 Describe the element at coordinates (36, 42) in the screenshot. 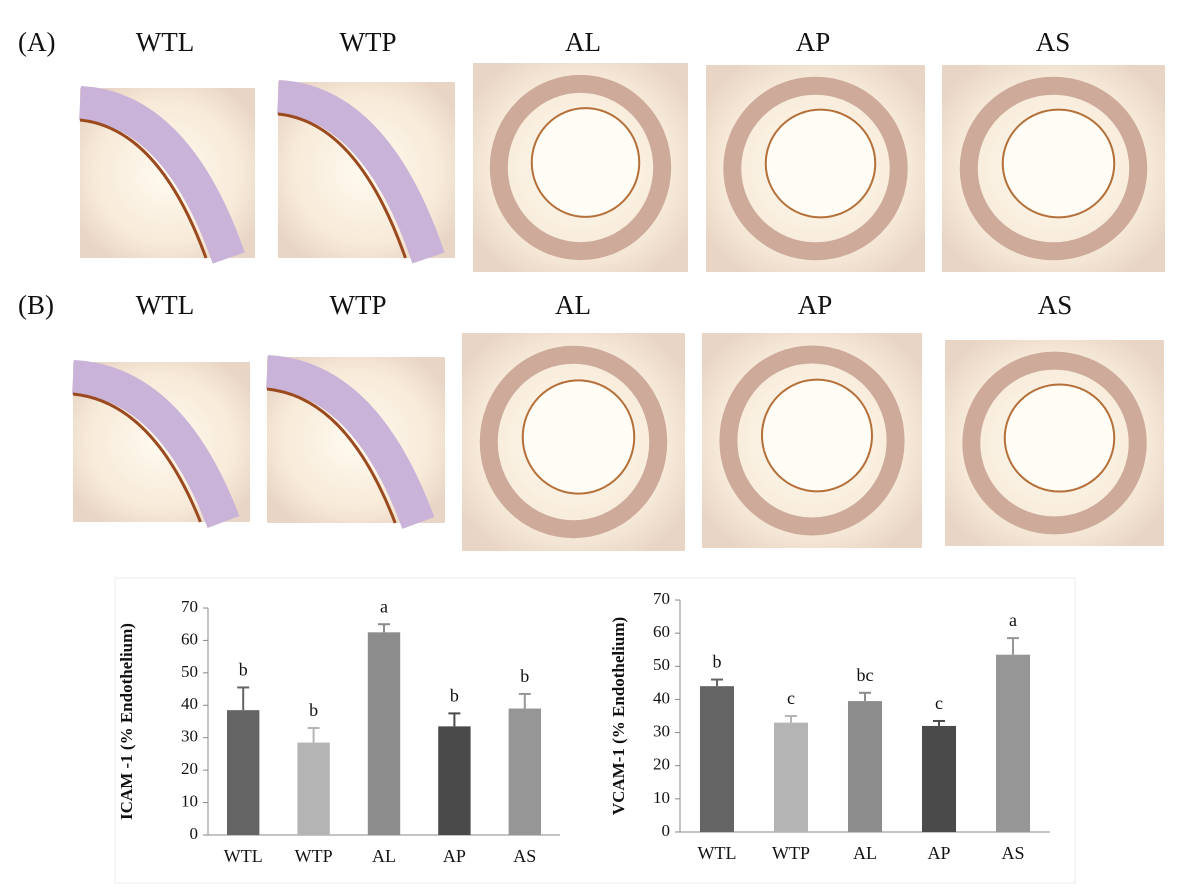

I see `panel-label: (A)` at that location.